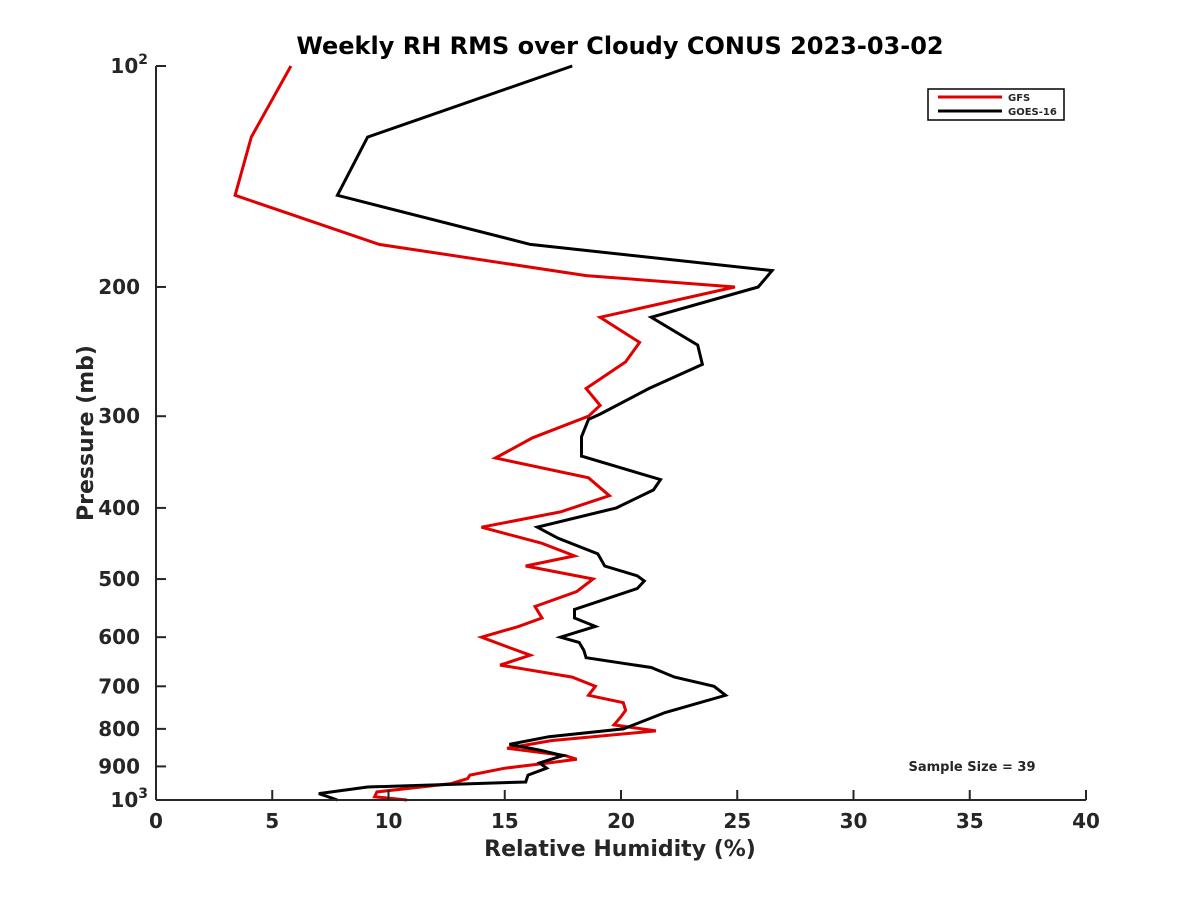 This screenshot has width=1200, height=900. What do you see at coordinates (971, 767) in the screenshot?
I see `sample-size-annotation: Sample Size = 39` at bounding box center [971, 767].